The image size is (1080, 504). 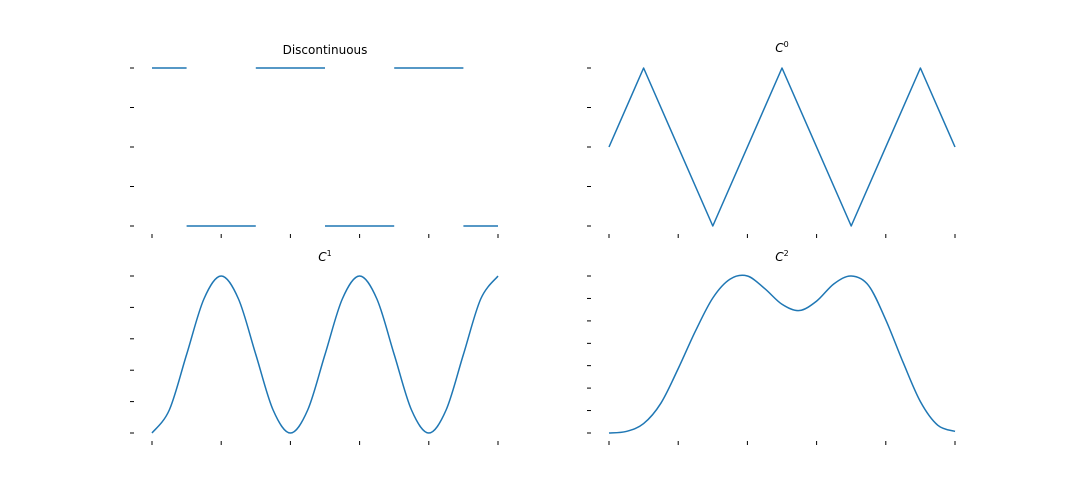 What do you see at coordinates (786, 253) in the screenshot?
I see `title-superscript: 2` at bounding box center [786, 253].